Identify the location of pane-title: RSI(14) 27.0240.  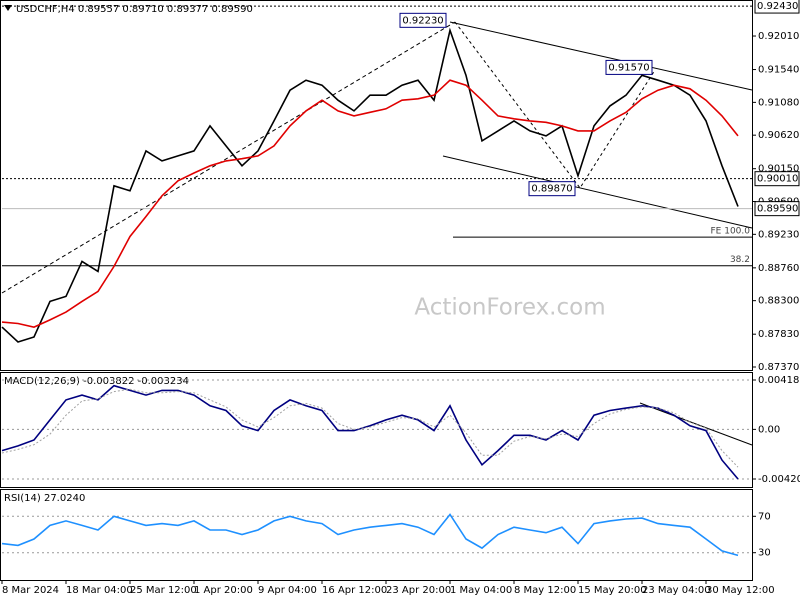
(44, 498).